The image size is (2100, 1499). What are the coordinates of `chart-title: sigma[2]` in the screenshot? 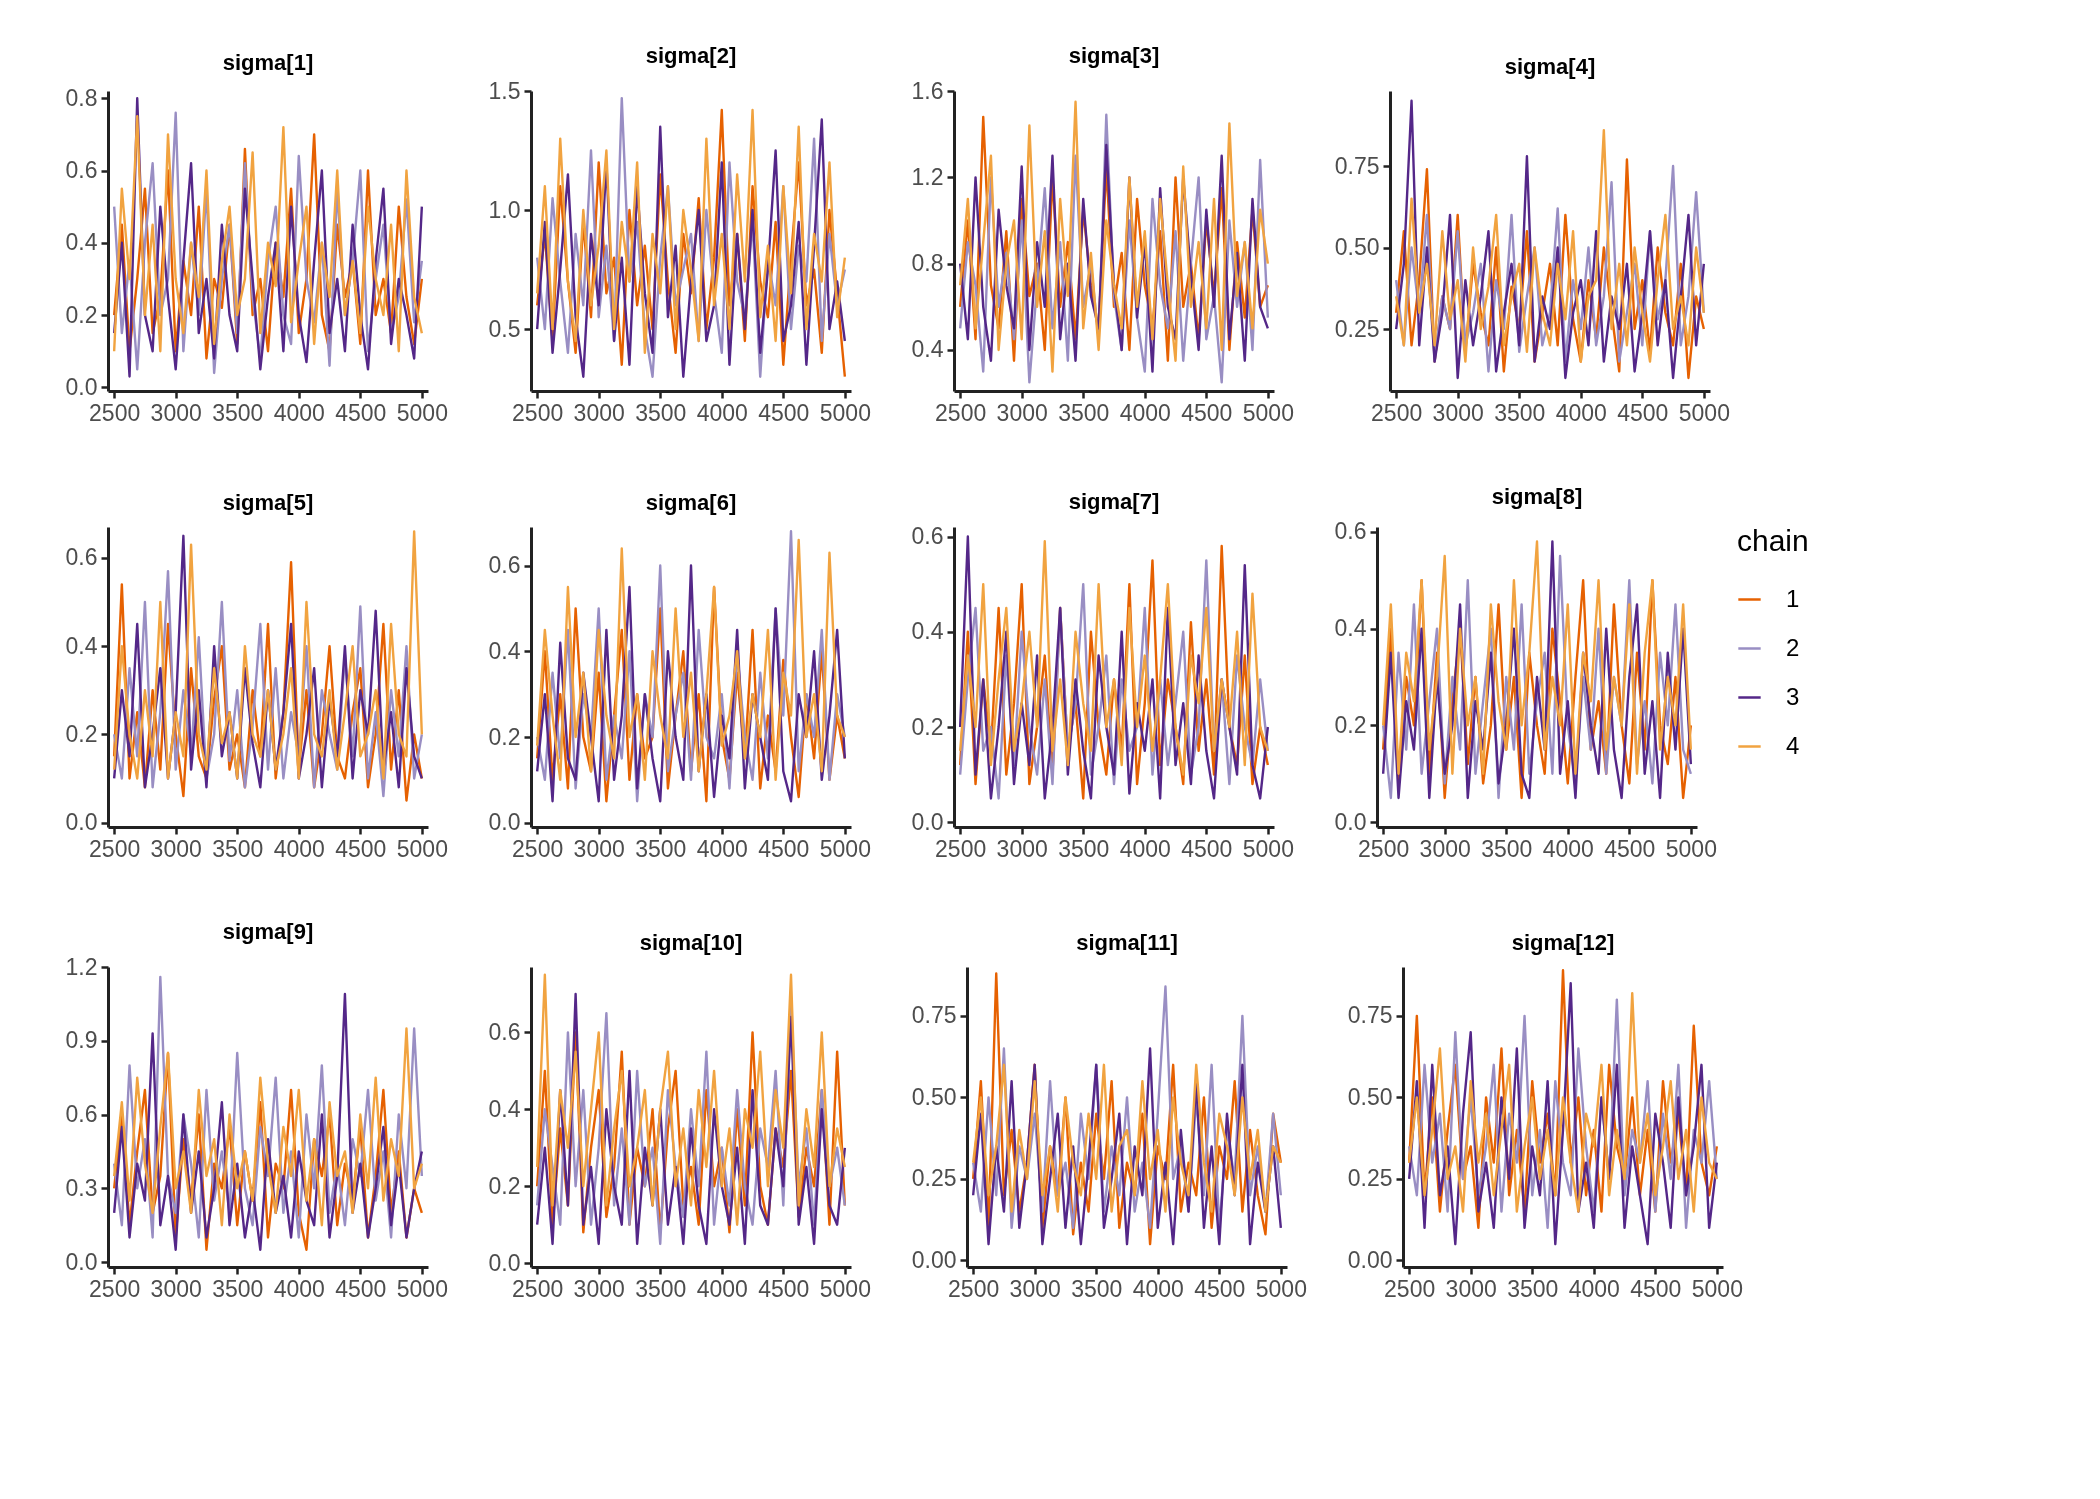 It's located at (691, 55).